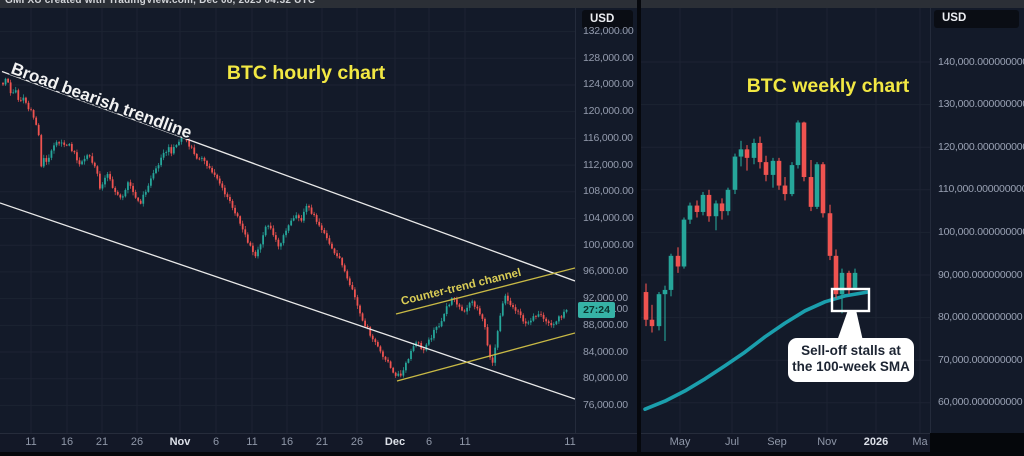 This screenshot has height=456, width=1024. I want to click on callout-line1: Sell-off stalls at, so click(851, 350).